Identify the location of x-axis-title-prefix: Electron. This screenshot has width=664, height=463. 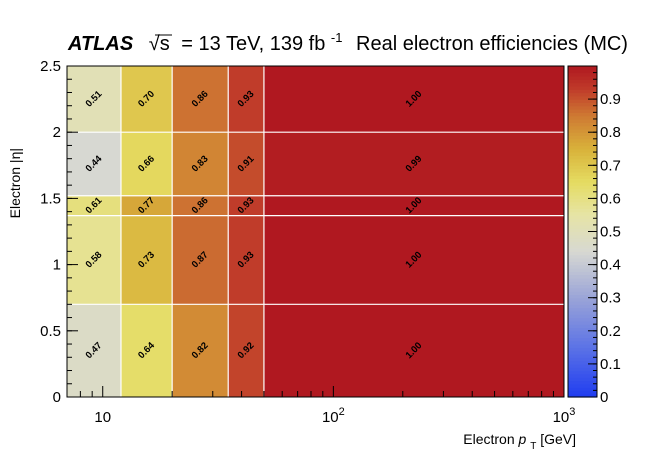
(490, 439).